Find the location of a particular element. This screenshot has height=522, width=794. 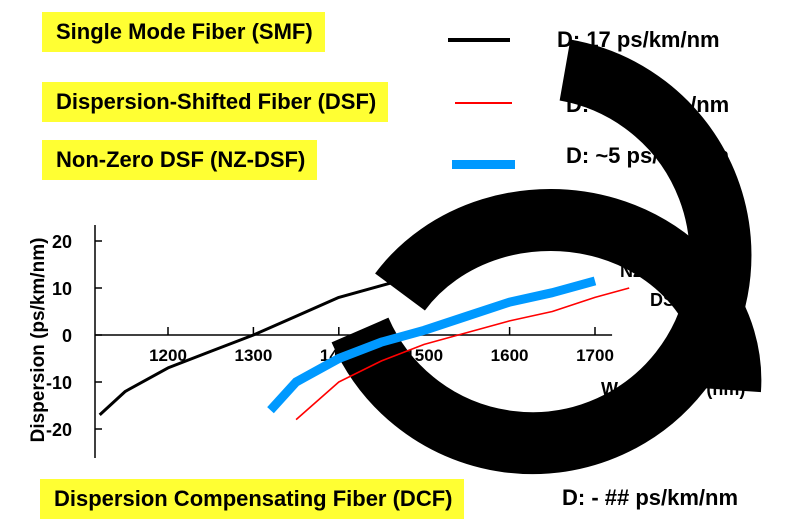

x-tick-label: 1200 is located at coordinates (168, 355).